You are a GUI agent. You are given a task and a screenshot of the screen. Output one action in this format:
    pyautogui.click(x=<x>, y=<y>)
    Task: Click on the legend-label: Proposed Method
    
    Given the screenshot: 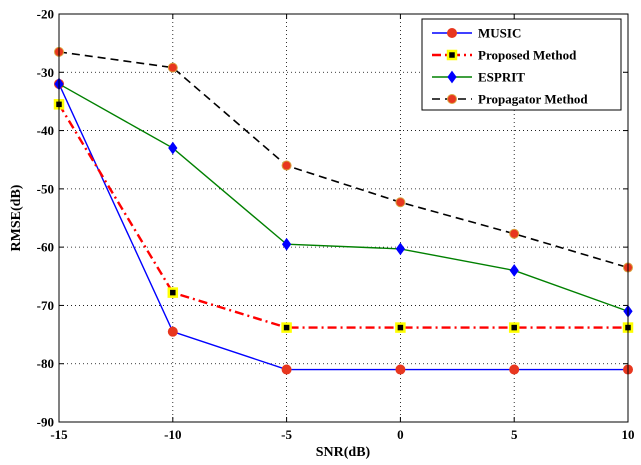 What is the action you would take?
    pyautogui.click(x=527, y=55)
    